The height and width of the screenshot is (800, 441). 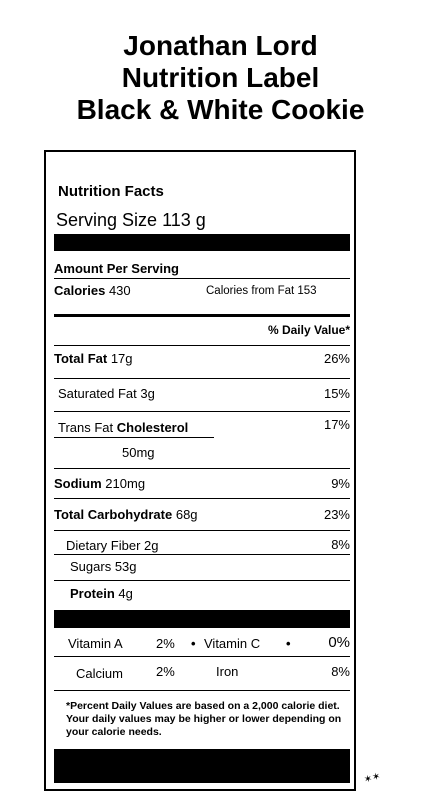 I want to click on total-fat-row: Total Fat 17g, so click(x=93, y=358).